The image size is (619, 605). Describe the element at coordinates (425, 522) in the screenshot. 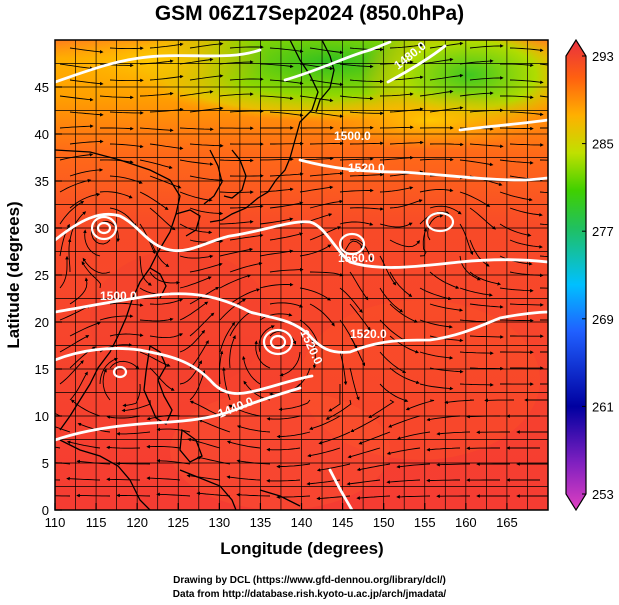

I see `x-tick-label: 155` at that location.